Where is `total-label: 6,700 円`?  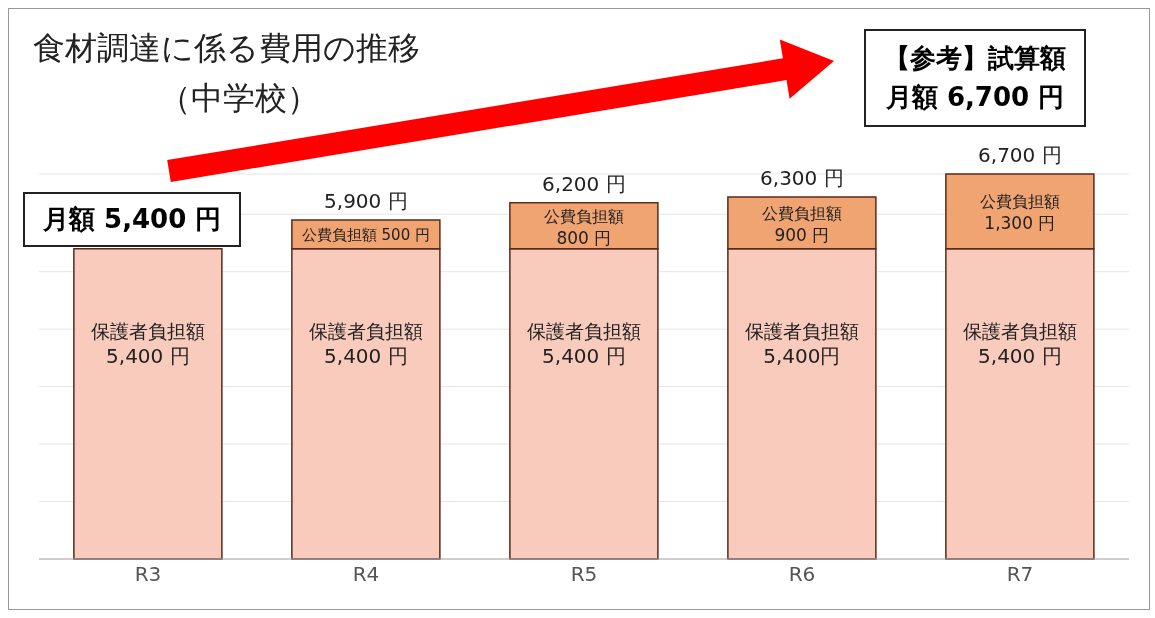 total-label: 6,700 円 is located at coordinates (1020, 155).